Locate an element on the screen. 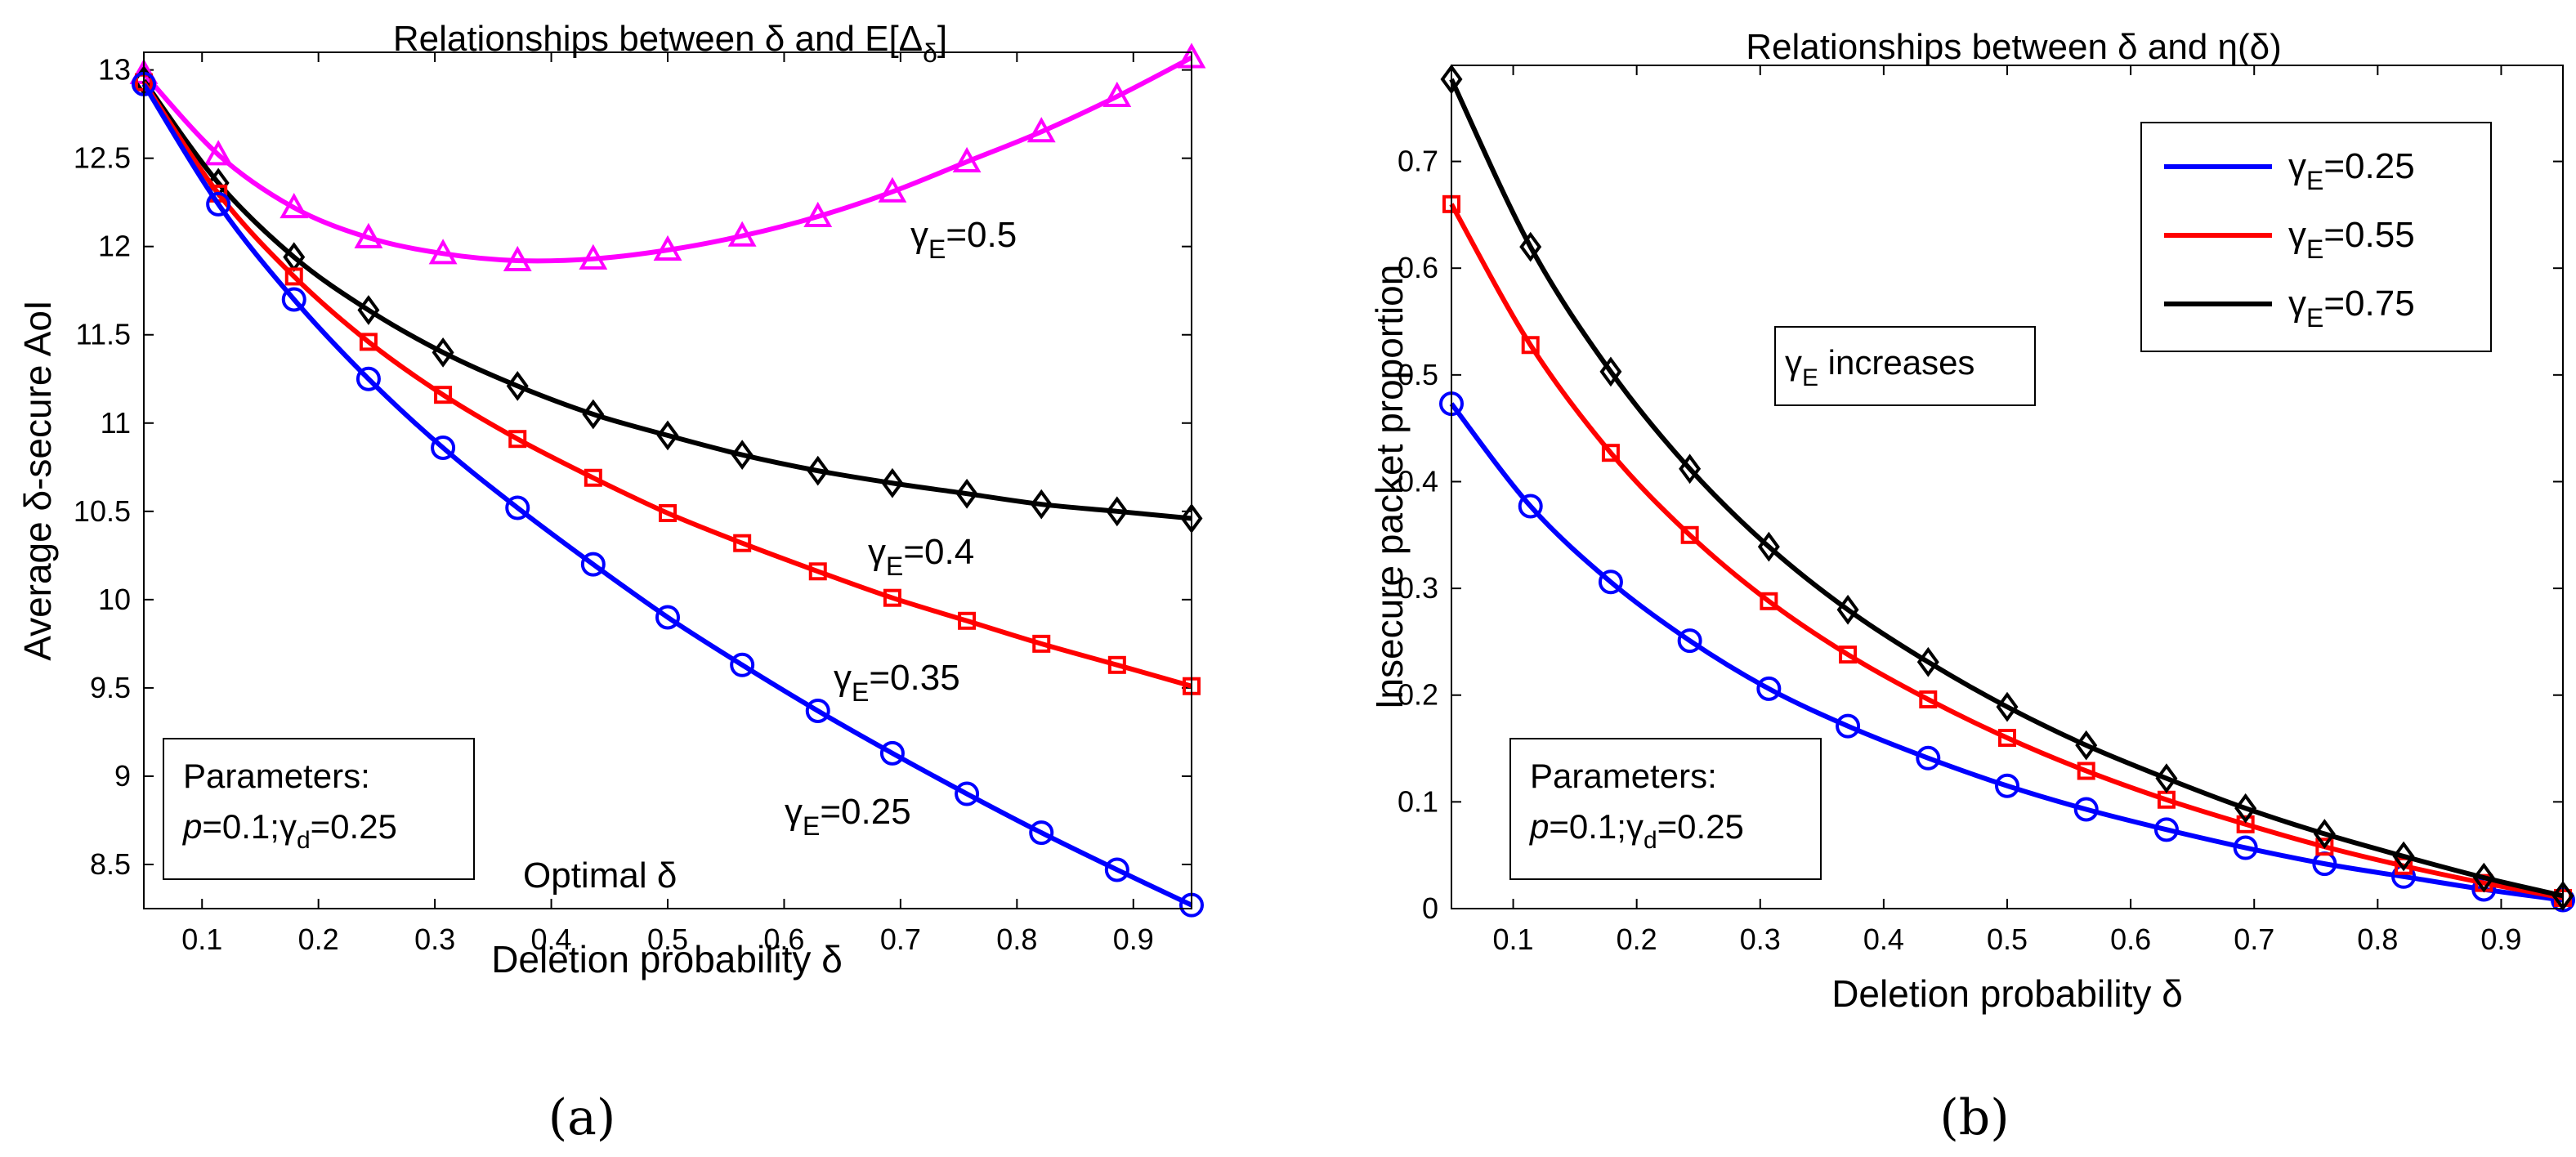 The width and height of the screenshot is (2576, 1157). panel-a-parameters-box: Parameters: p=0.1;γd=0.25 is located at coordinates (319, 809).